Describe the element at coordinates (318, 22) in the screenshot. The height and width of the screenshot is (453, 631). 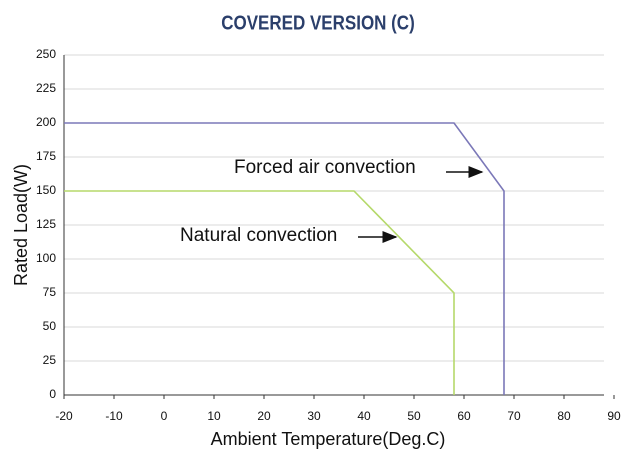
I see `chart-title: COVERED VERSION (C)` at that location.